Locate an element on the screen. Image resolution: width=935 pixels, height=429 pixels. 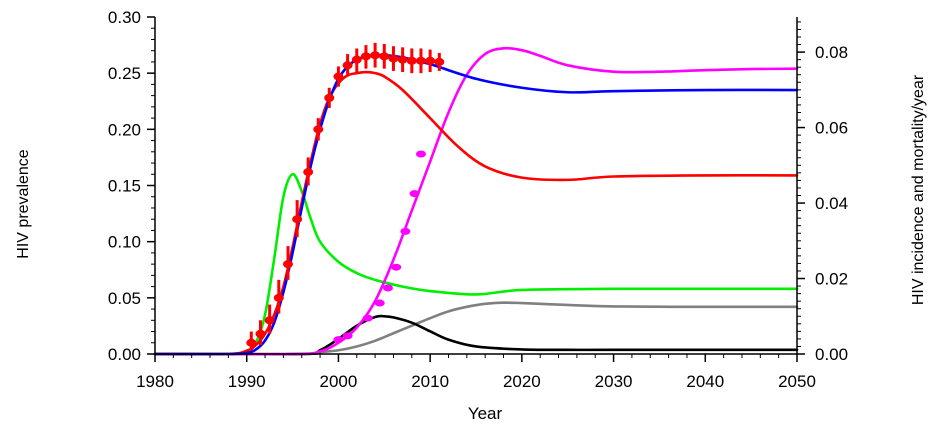
left-y-tick-label: 0.15 is located at coordinates (124, 186).